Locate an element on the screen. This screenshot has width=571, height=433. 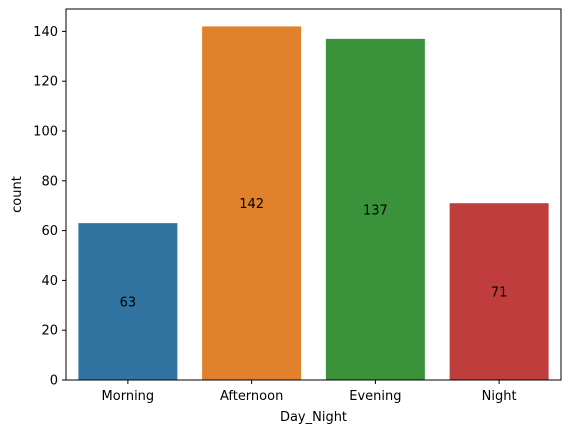
data-label-evening: 137 is located at coordinates (375, 210).